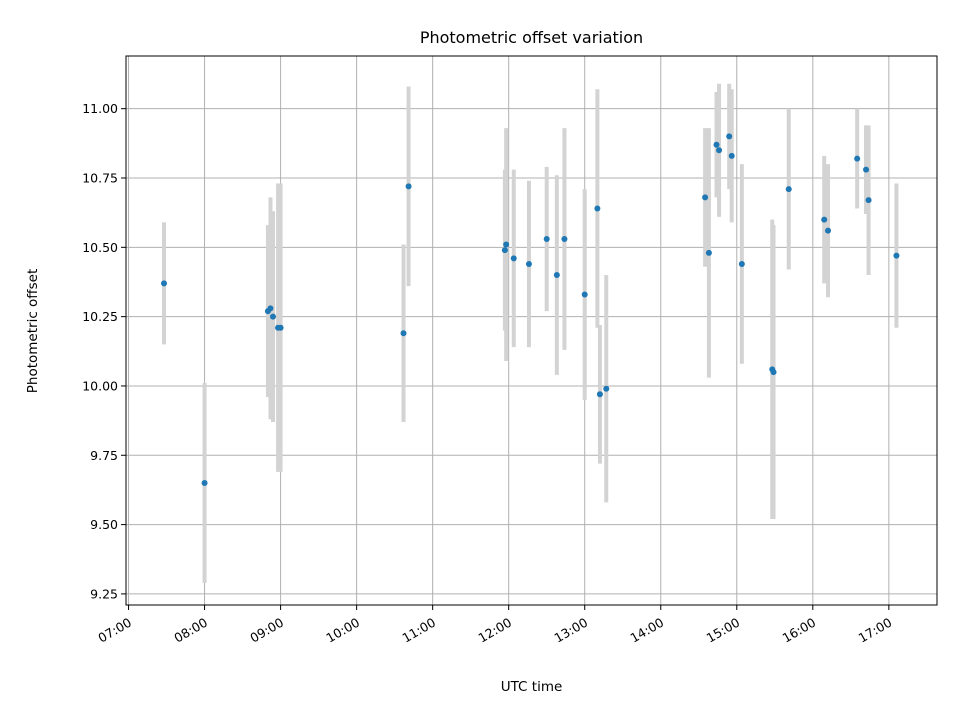 Image resolution: width=960 pixels, height=725 pixels. I want to click on y-tick-label: 9.75, so click(104, 455).